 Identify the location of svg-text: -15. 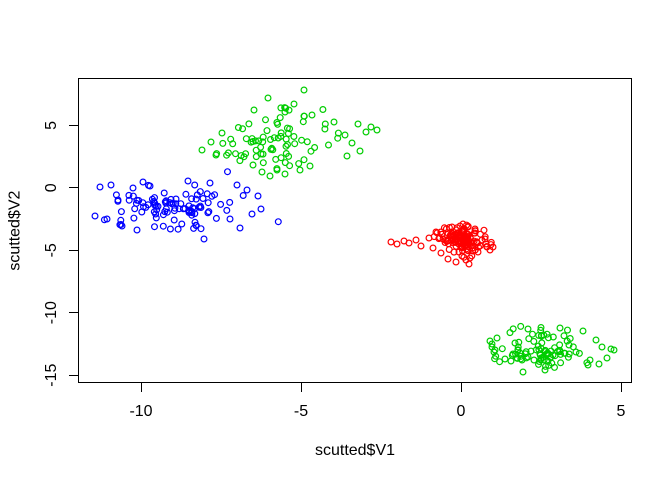
(51, 375).